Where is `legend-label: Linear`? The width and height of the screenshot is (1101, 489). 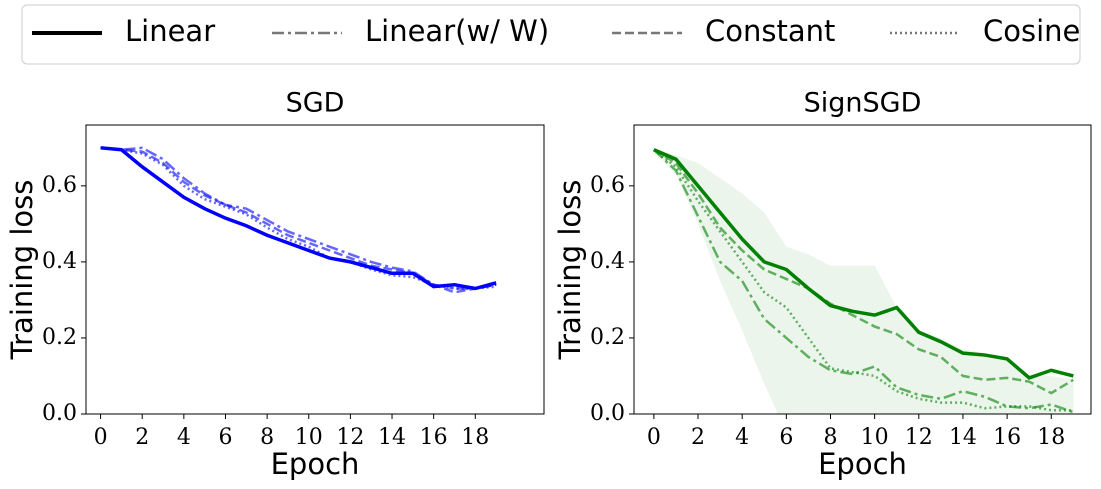 legend-label: Linear is located at coordinates (170, 31).